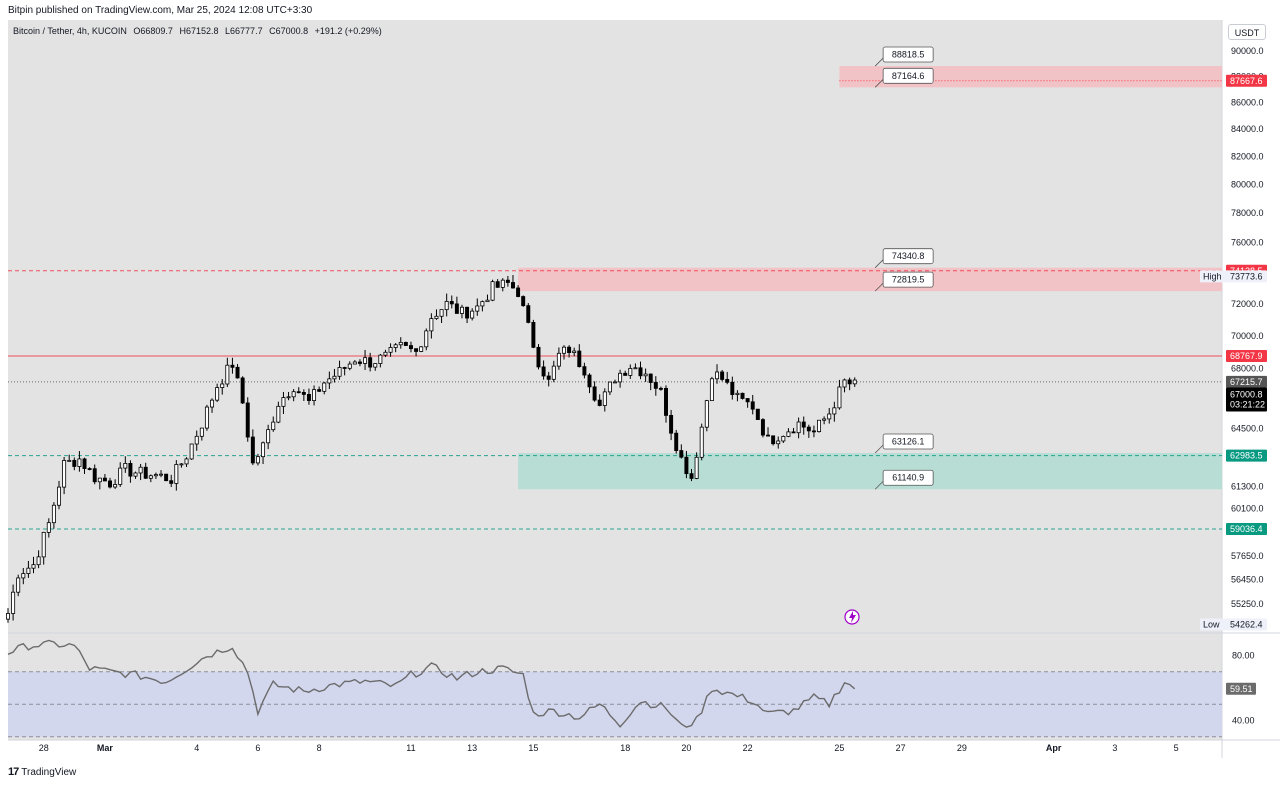 The width and height of the screenshot is (1280, 785). What do you see at coordinates (1246, 81) in the screenshot?
I see `axis-price-label-value: 87667.6` at bounding box center [1246, 81].